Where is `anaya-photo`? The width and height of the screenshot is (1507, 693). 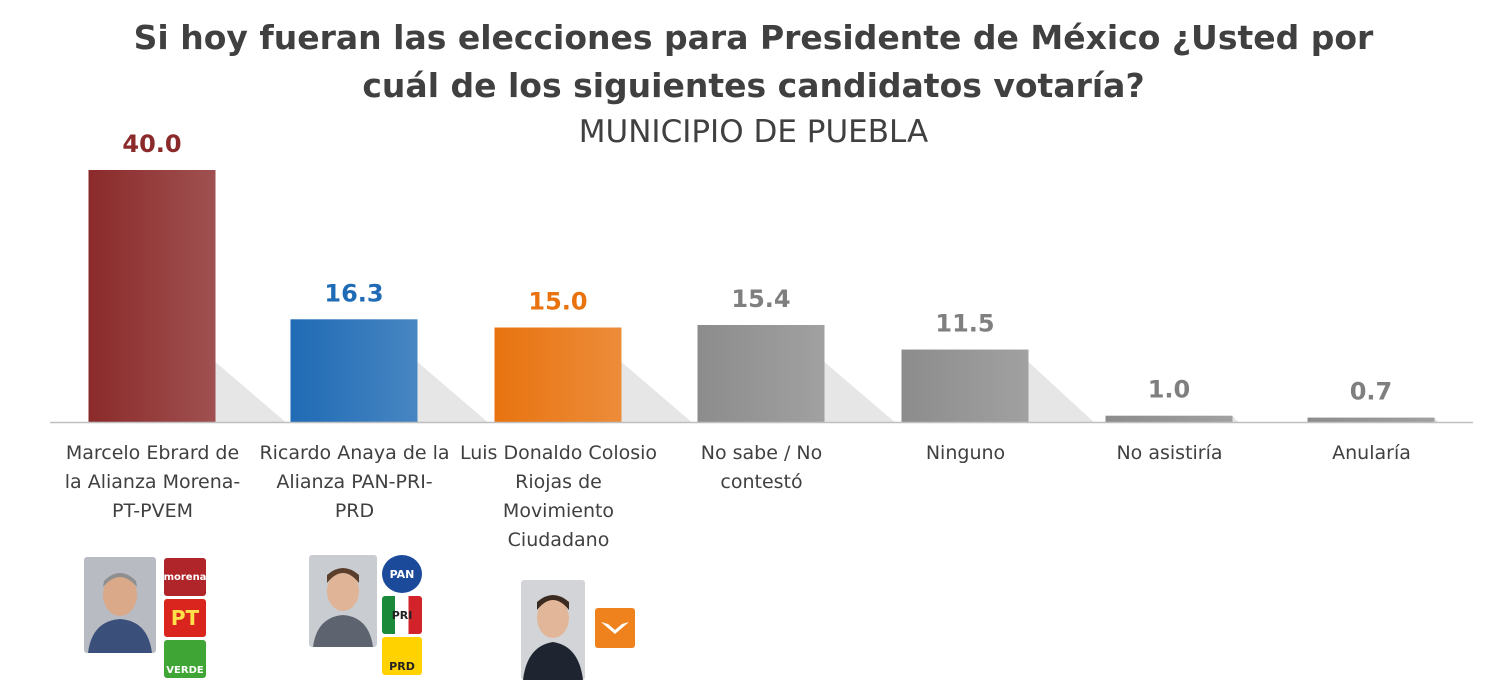 anaya-photo is located at coordinates (343, 601).